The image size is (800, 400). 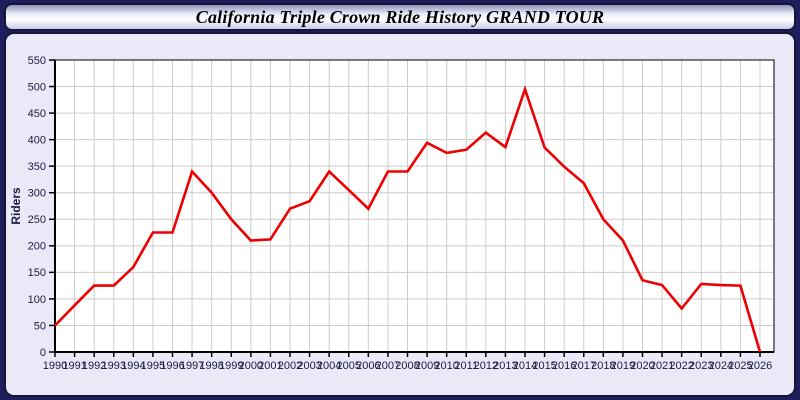 What do you see at coordinates (427, 366) in the screenshot?
I see `x-tick-label: 2009` at bounding box center [427, 366].